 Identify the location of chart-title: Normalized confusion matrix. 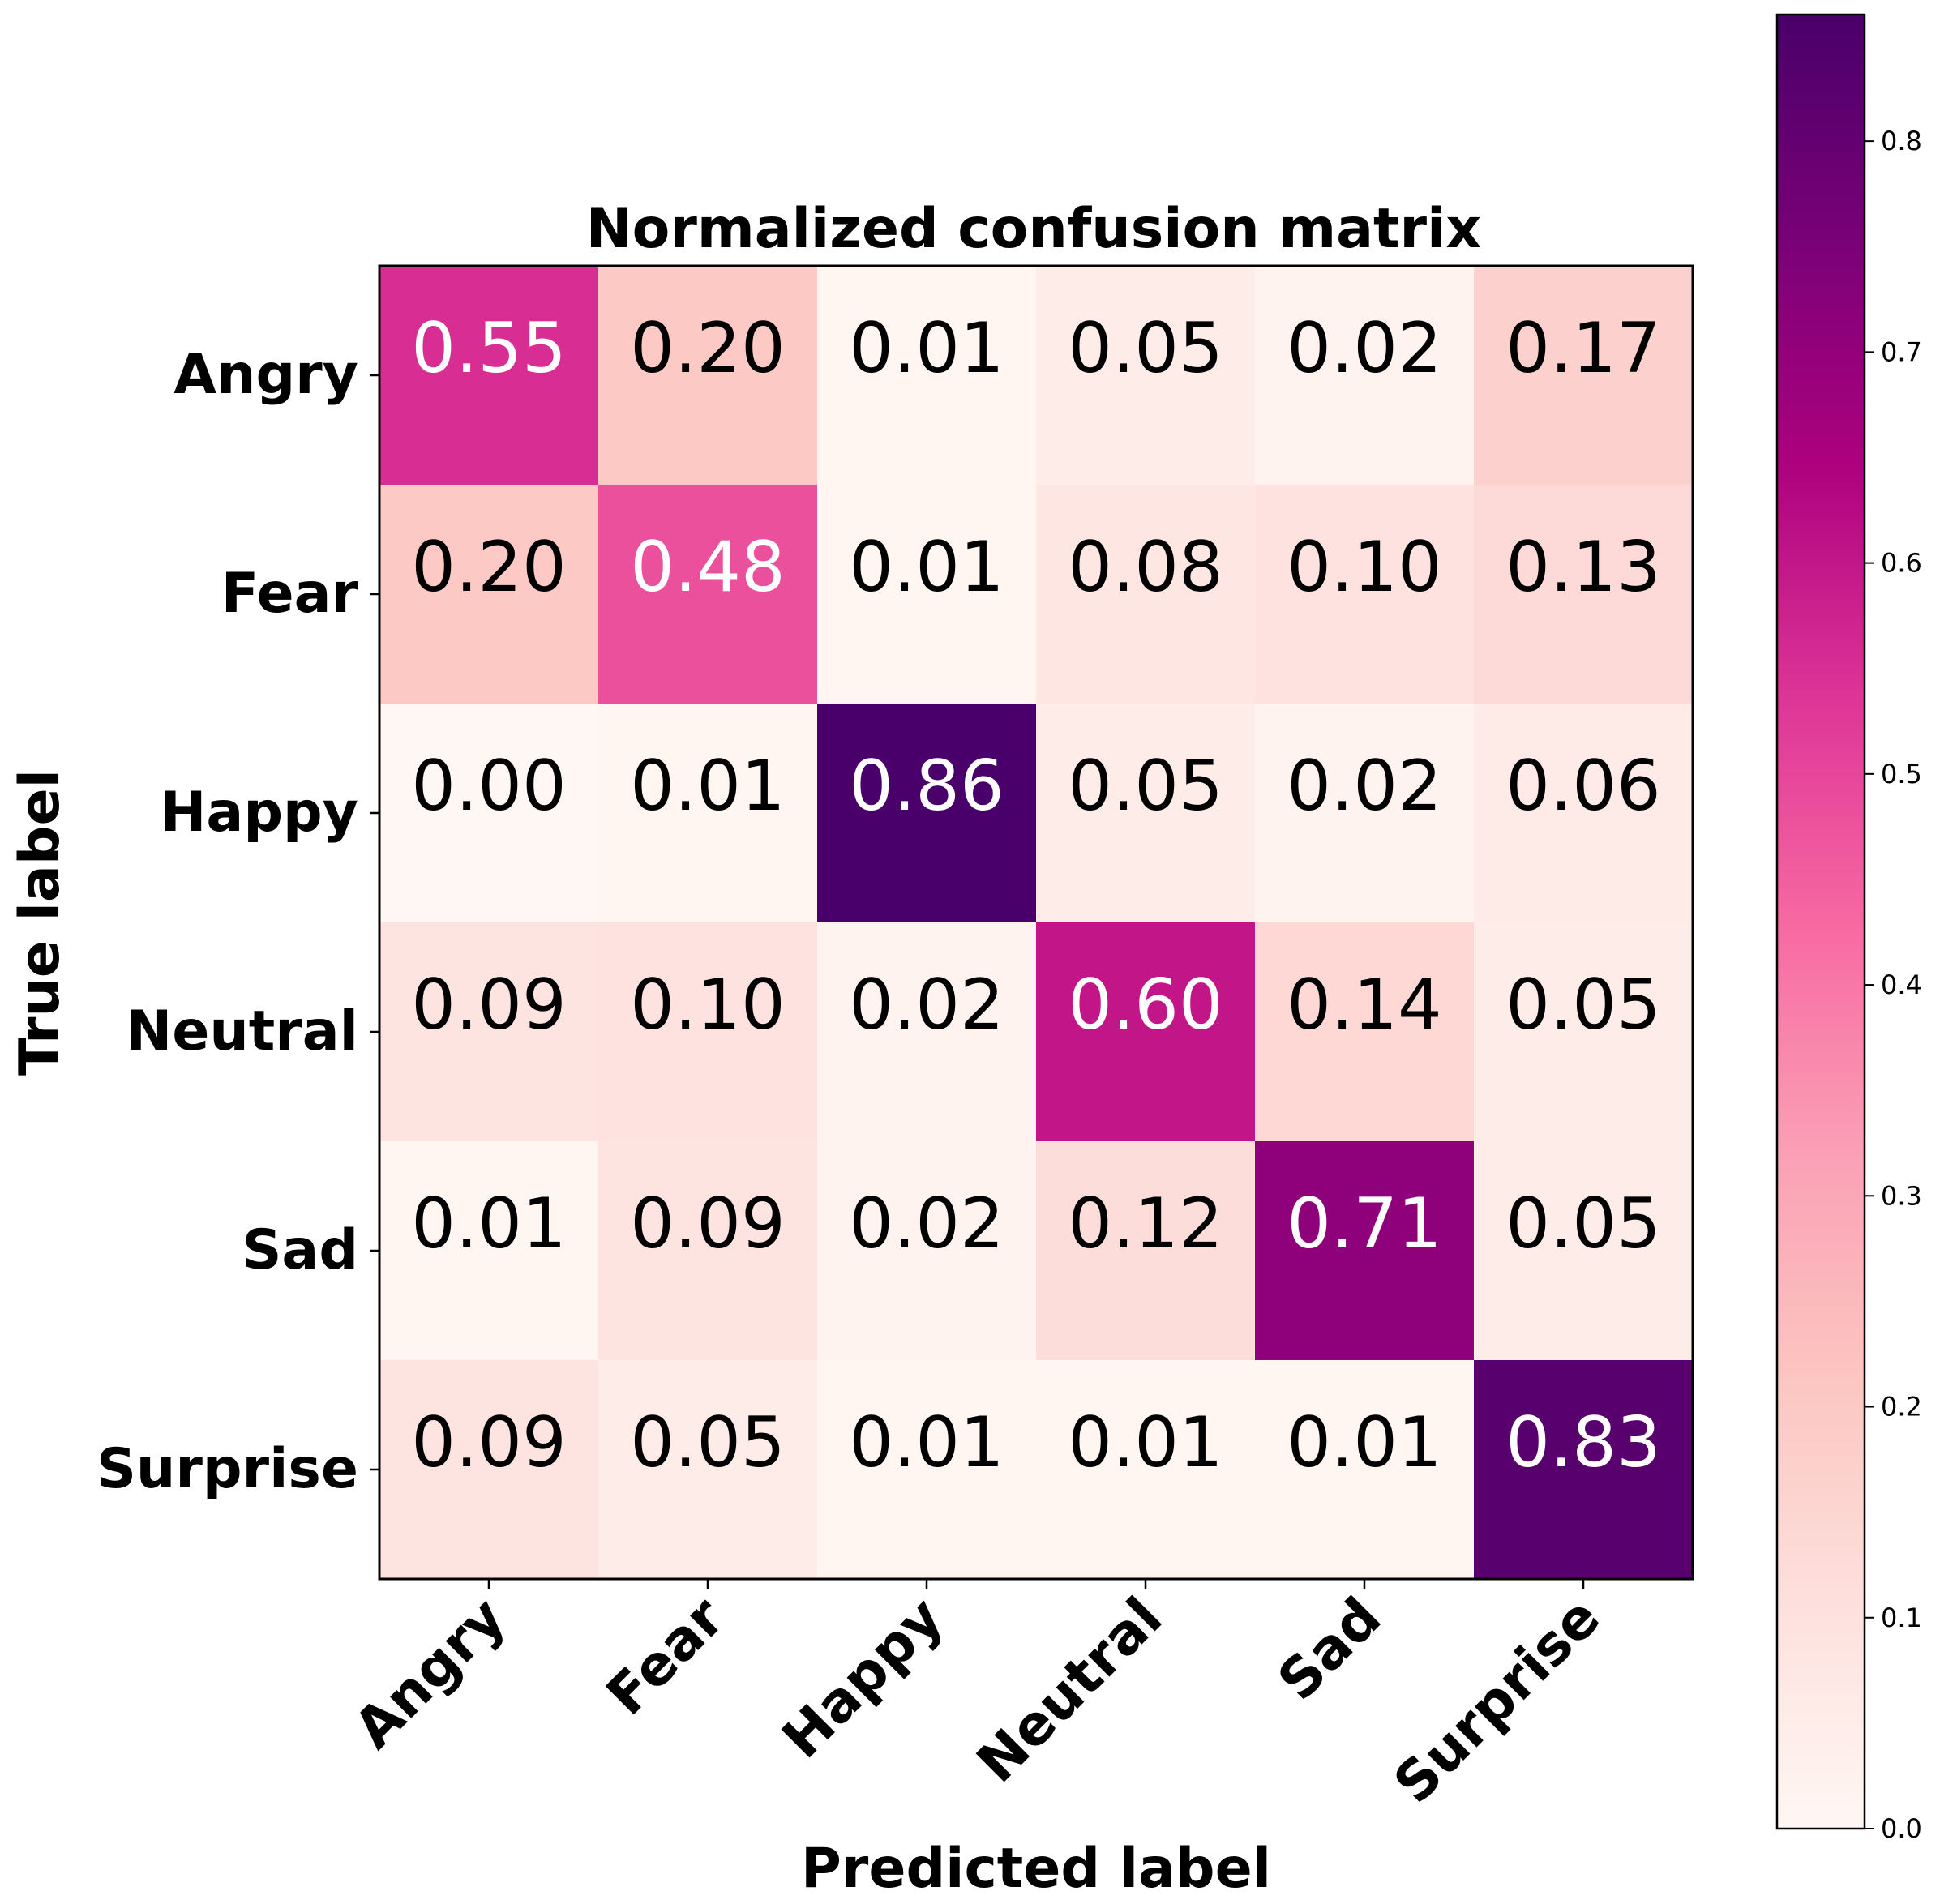
(1034, 229).